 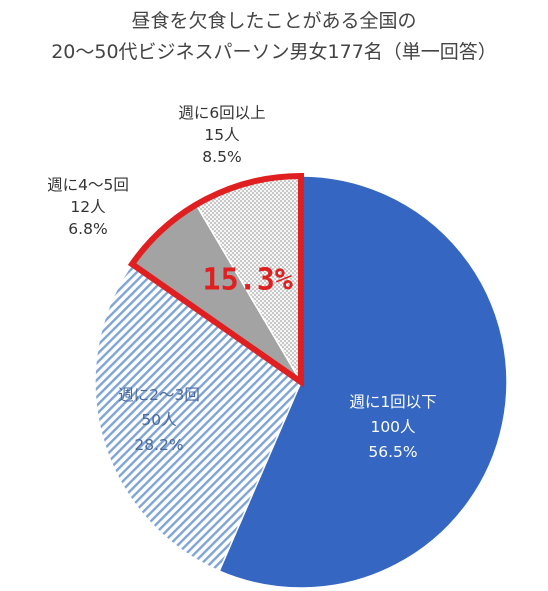 I want to click on highlight-outline, so click(x=215, y=280).